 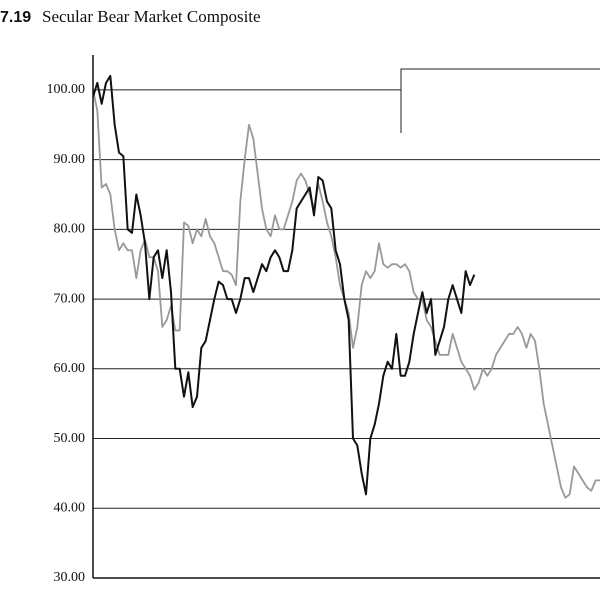 What do you see at coordinates (70, 577) in the screenshot?
I see `y-tick-label: 30.00` at bounding box center [70, 577].